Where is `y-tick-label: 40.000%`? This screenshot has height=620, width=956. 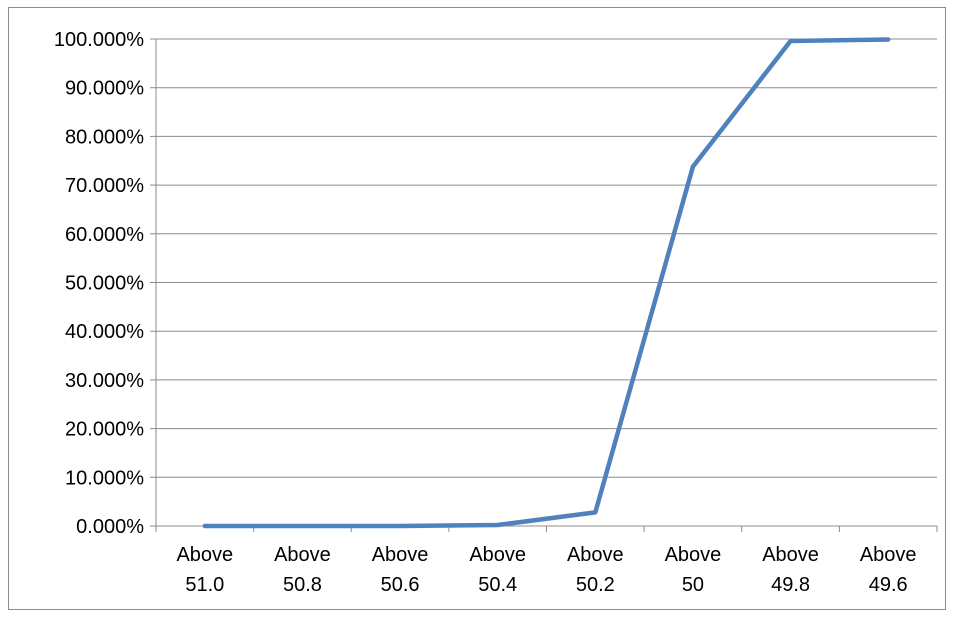
y-tick-label: 40.000% is located at coordinates (104, 332).